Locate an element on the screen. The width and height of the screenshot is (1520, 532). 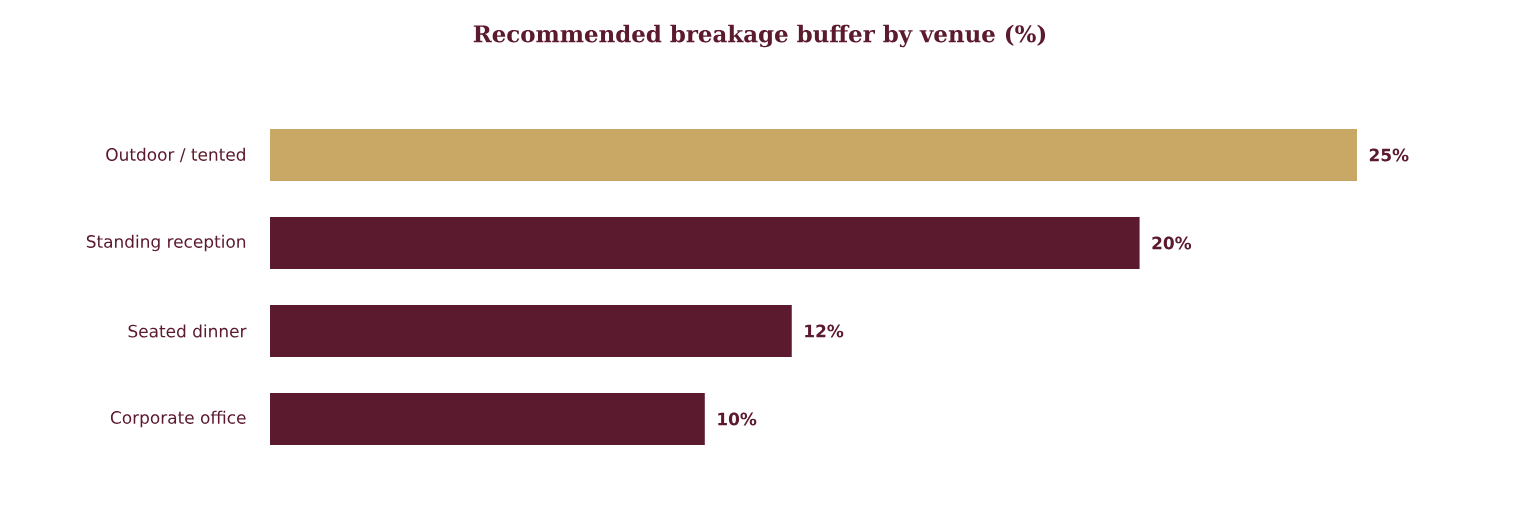
data-label: 20% is located at coordinates (1172, 243).